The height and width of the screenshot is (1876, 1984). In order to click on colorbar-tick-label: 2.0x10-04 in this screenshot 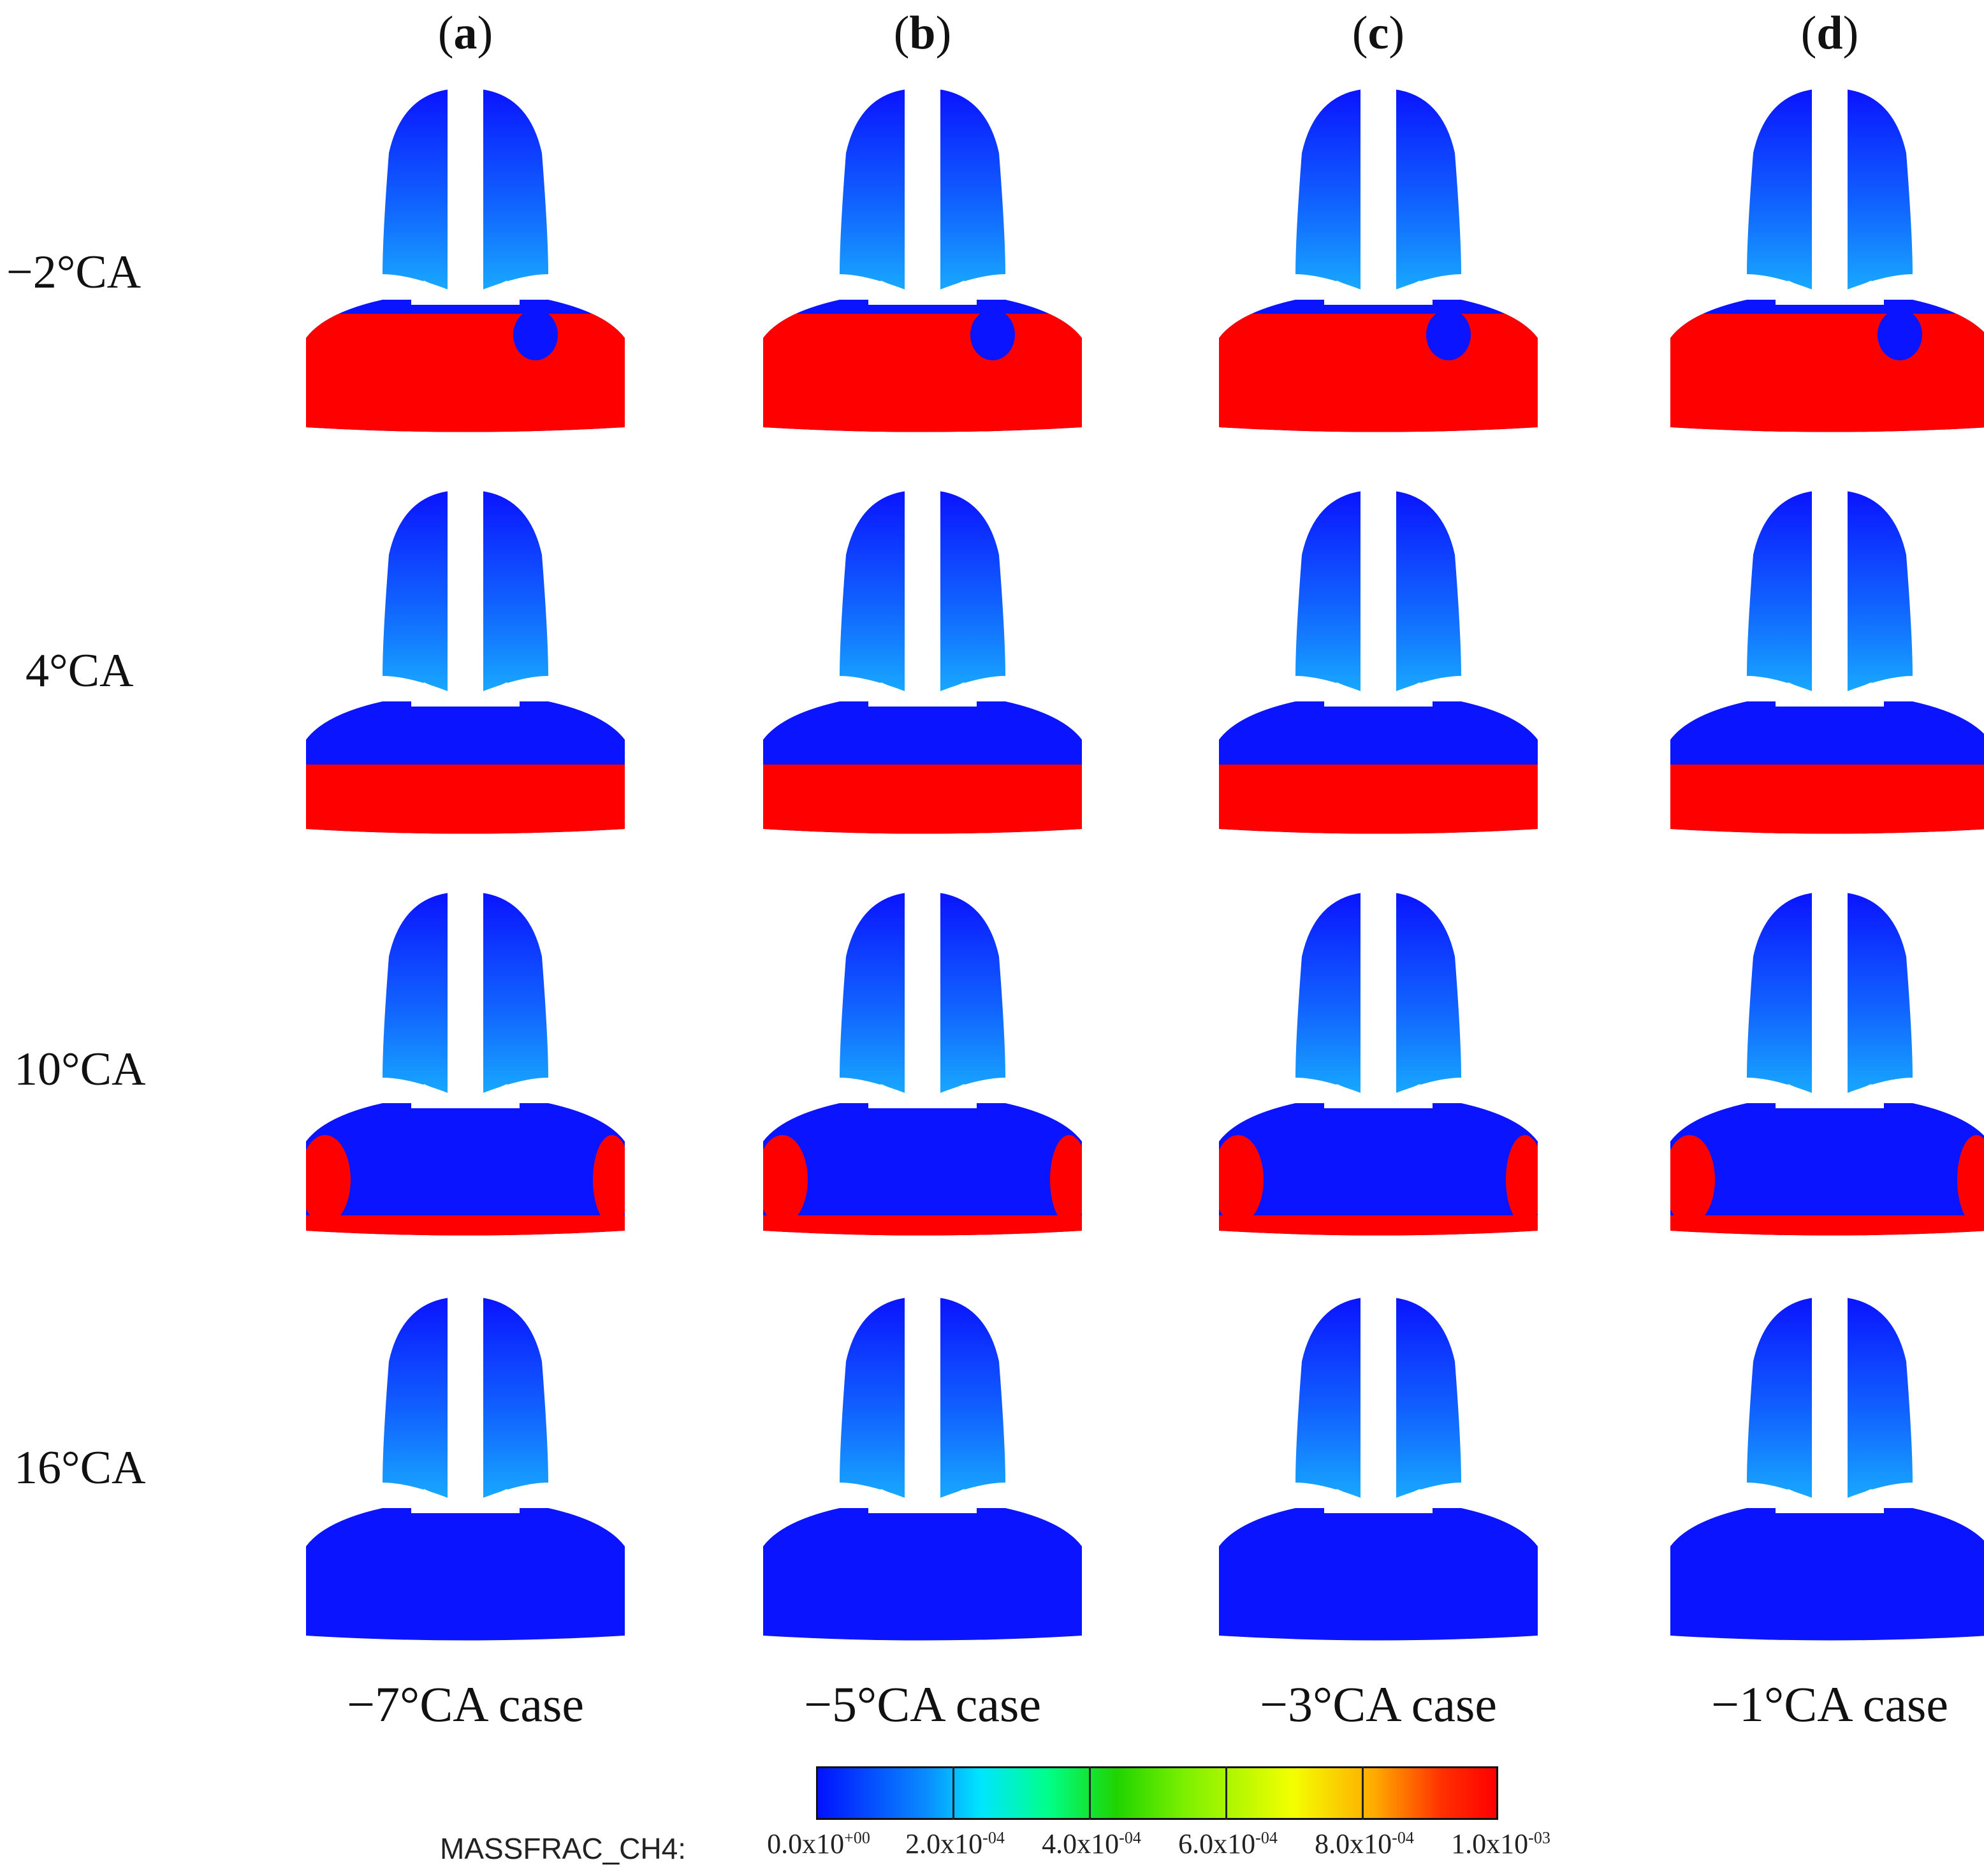, I will do `click(955, 1843)`.